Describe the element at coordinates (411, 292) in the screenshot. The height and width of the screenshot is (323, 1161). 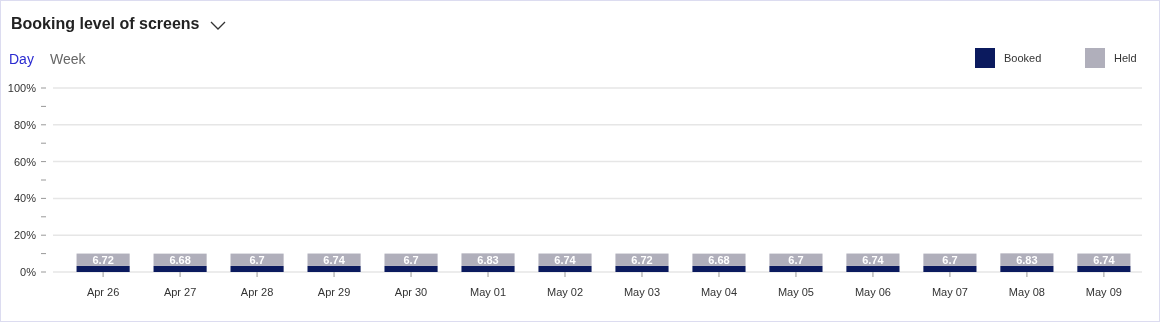
I see `x-tick-label: Apr 30` at that location.